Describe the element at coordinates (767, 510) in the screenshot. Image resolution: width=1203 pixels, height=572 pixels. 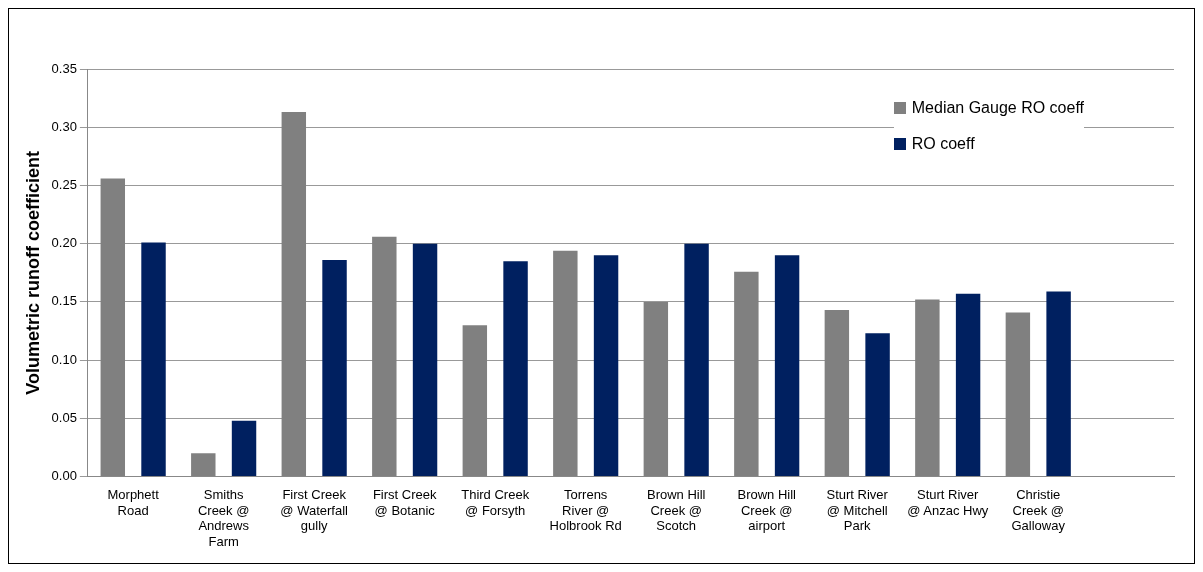
I see `x-tick-label: Brown Hill Creek @ airport` at that location.